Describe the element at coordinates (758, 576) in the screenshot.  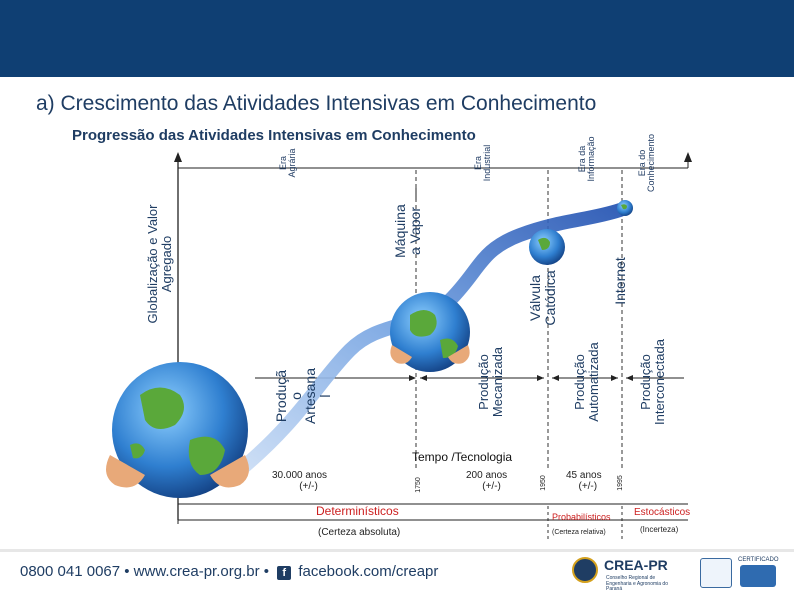
I see `certificate-badge-icon` at that location.